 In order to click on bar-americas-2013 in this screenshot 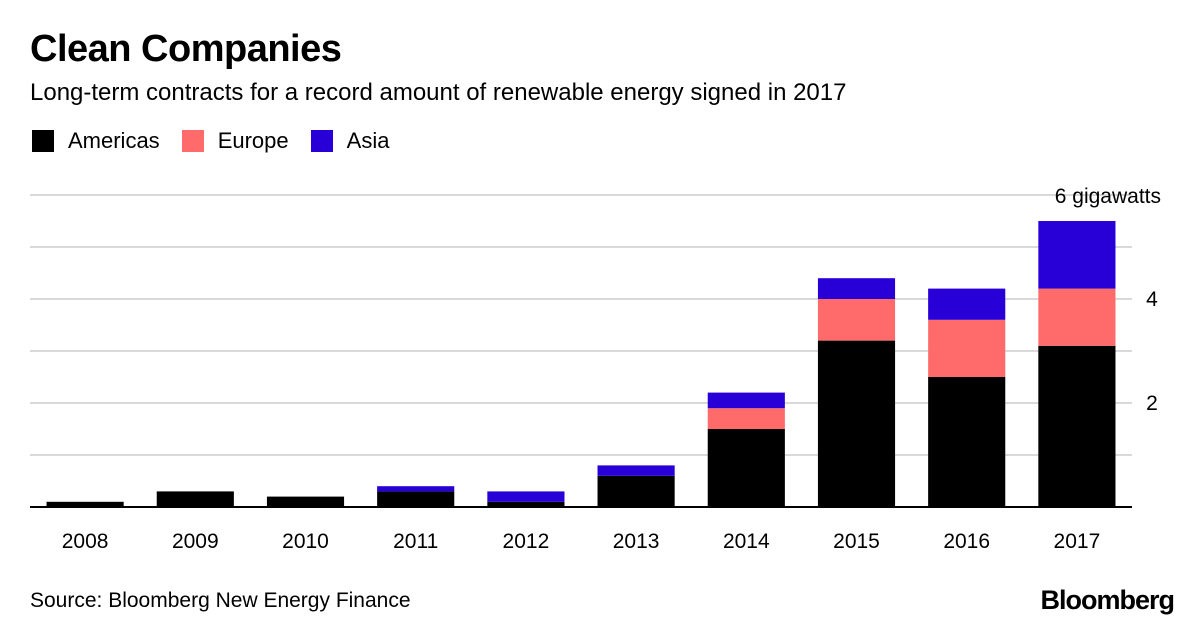, I will do `click(636, 491)`.